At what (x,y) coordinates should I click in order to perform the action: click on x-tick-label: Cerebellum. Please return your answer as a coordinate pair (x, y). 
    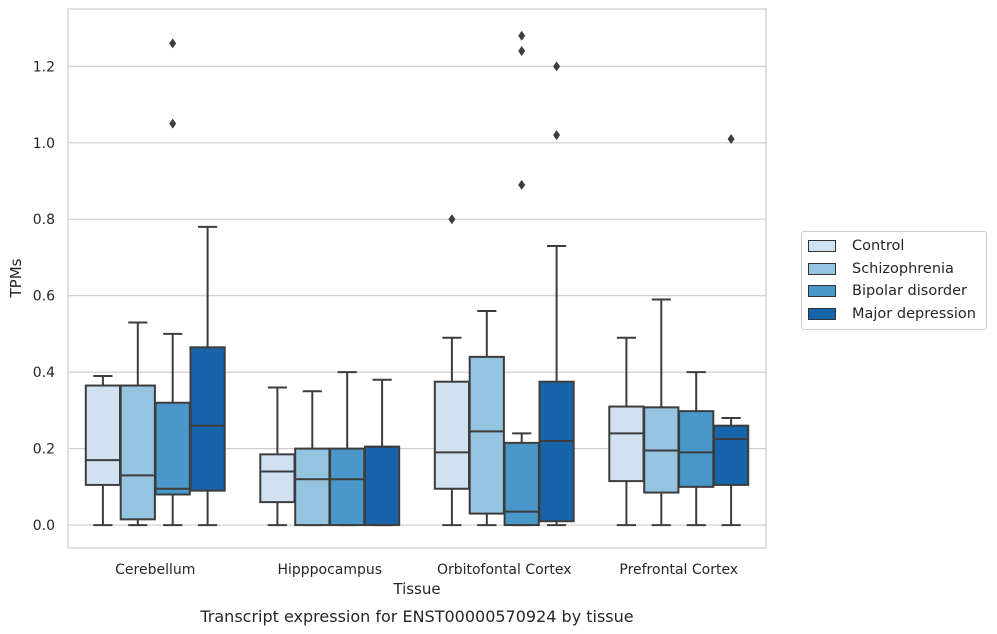
    Looking at the image, I should click on (155, 570).